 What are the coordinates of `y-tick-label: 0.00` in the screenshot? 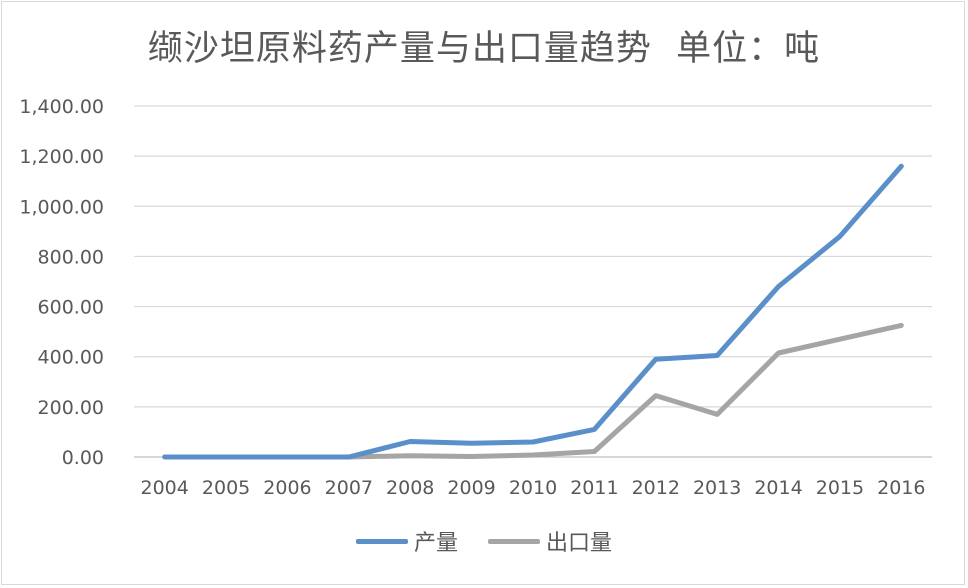 It's located at (83, 458).